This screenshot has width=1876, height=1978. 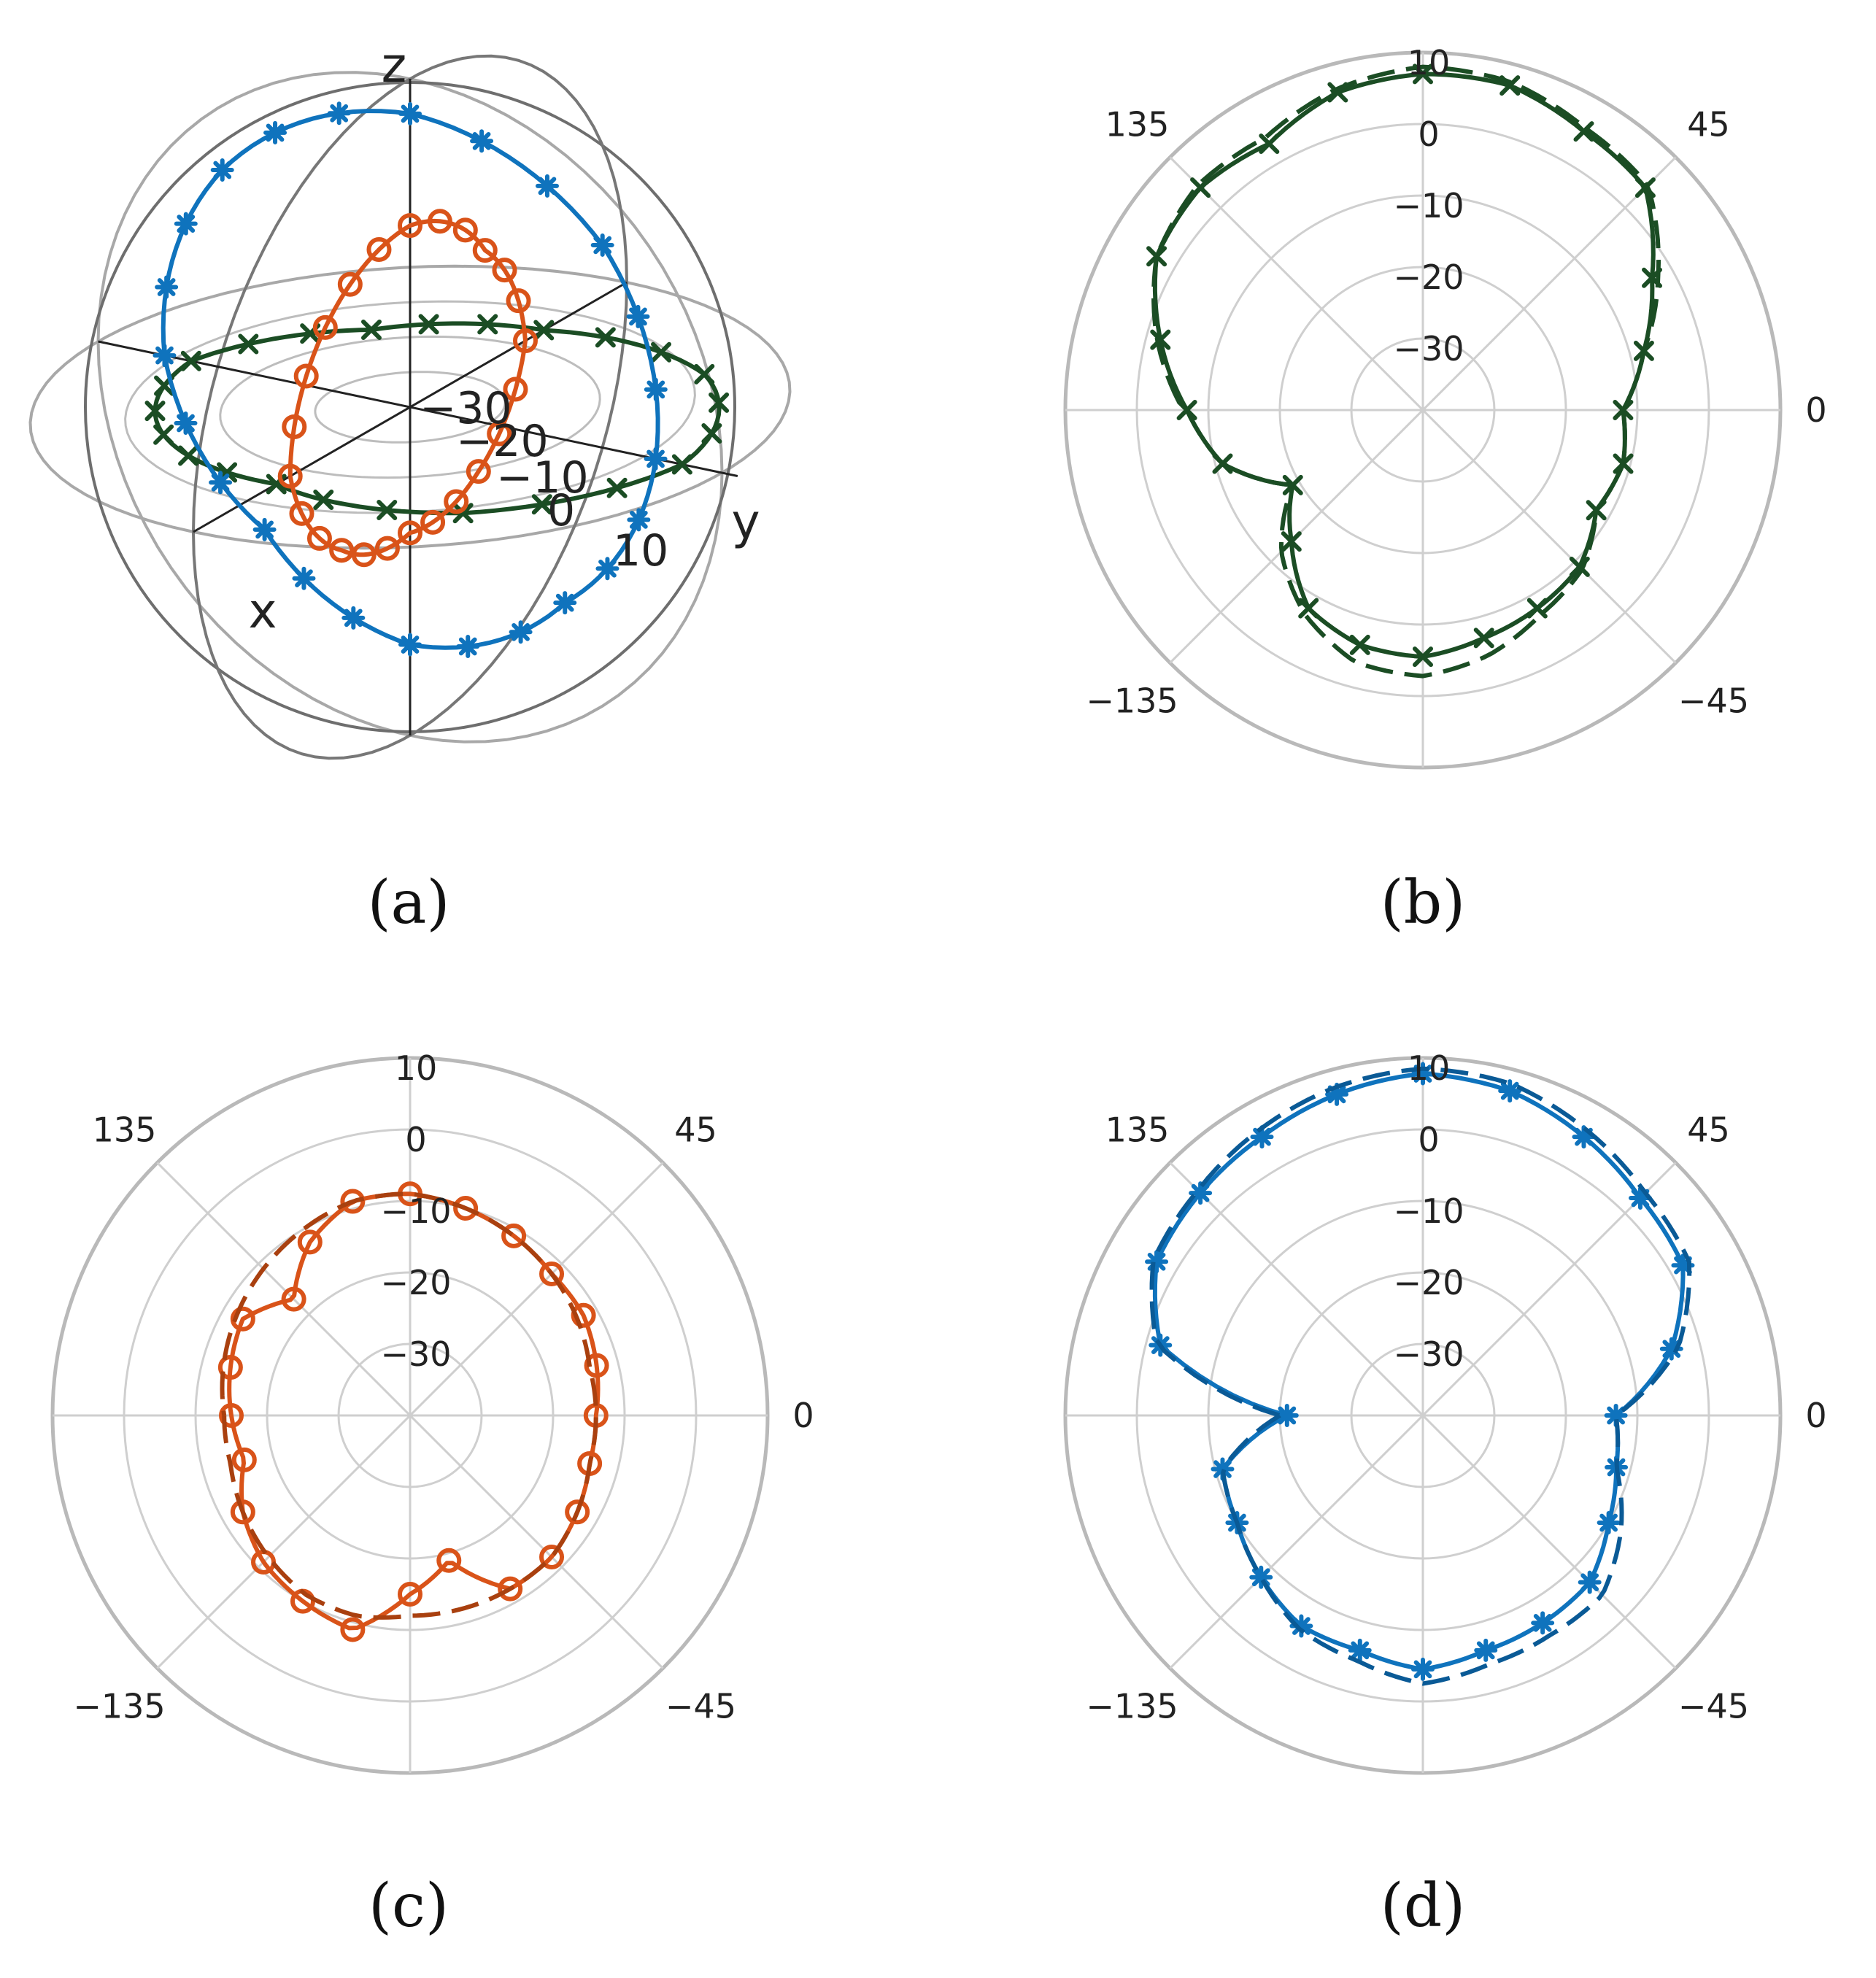 What do you see at coordinates (407, 387) in the screenshot?
I see `xz-plane-curve` at bounding box center [407, 387].